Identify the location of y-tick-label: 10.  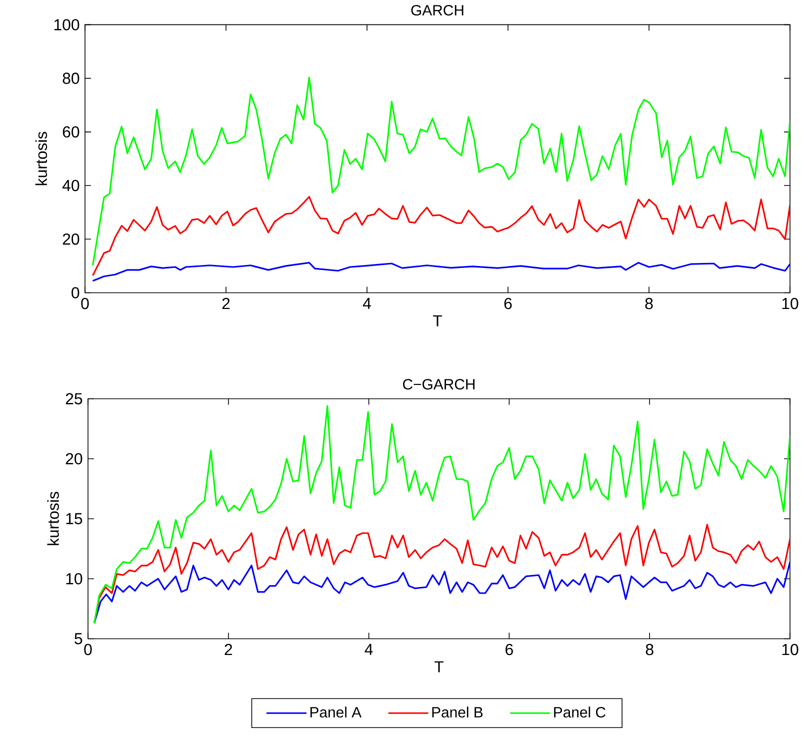
(74, 578).